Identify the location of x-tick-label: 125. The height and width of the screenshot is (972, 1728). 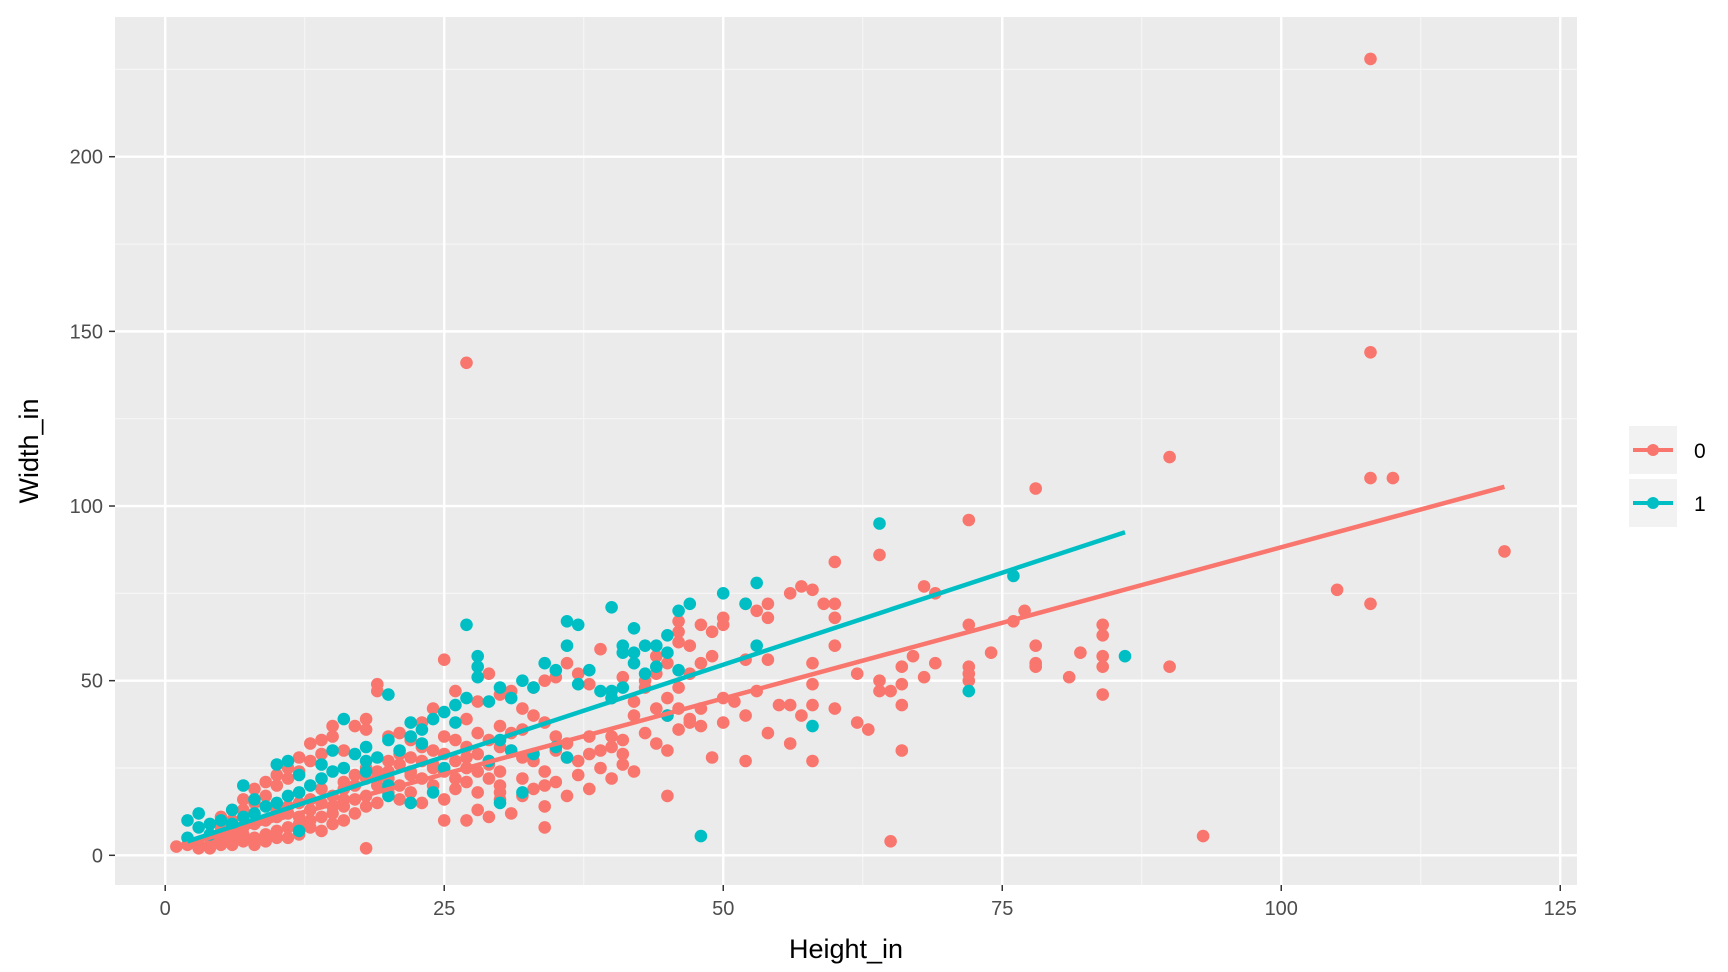
(1560, 909).